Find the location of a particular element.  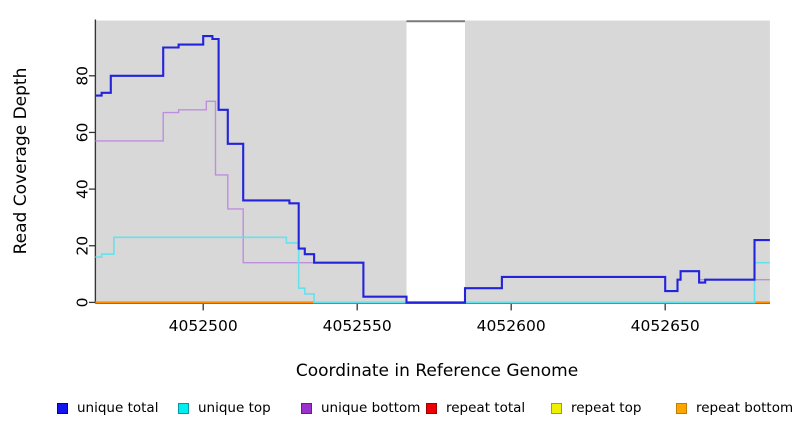

x-tick-label: 4052550 is located at coordinates (357, 326).